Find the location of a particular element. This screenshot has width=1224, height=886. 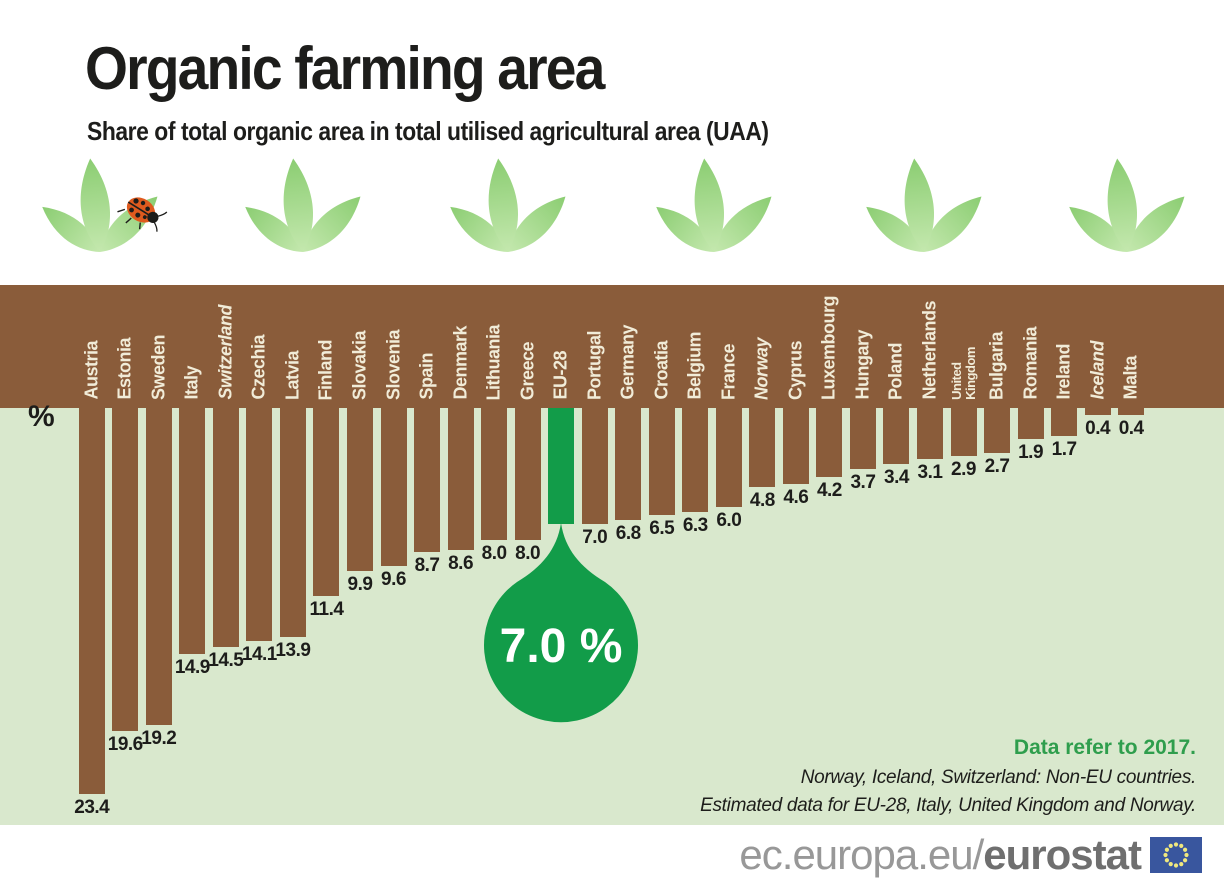

value-label: 19.2 is located at coordinates (159, 738).